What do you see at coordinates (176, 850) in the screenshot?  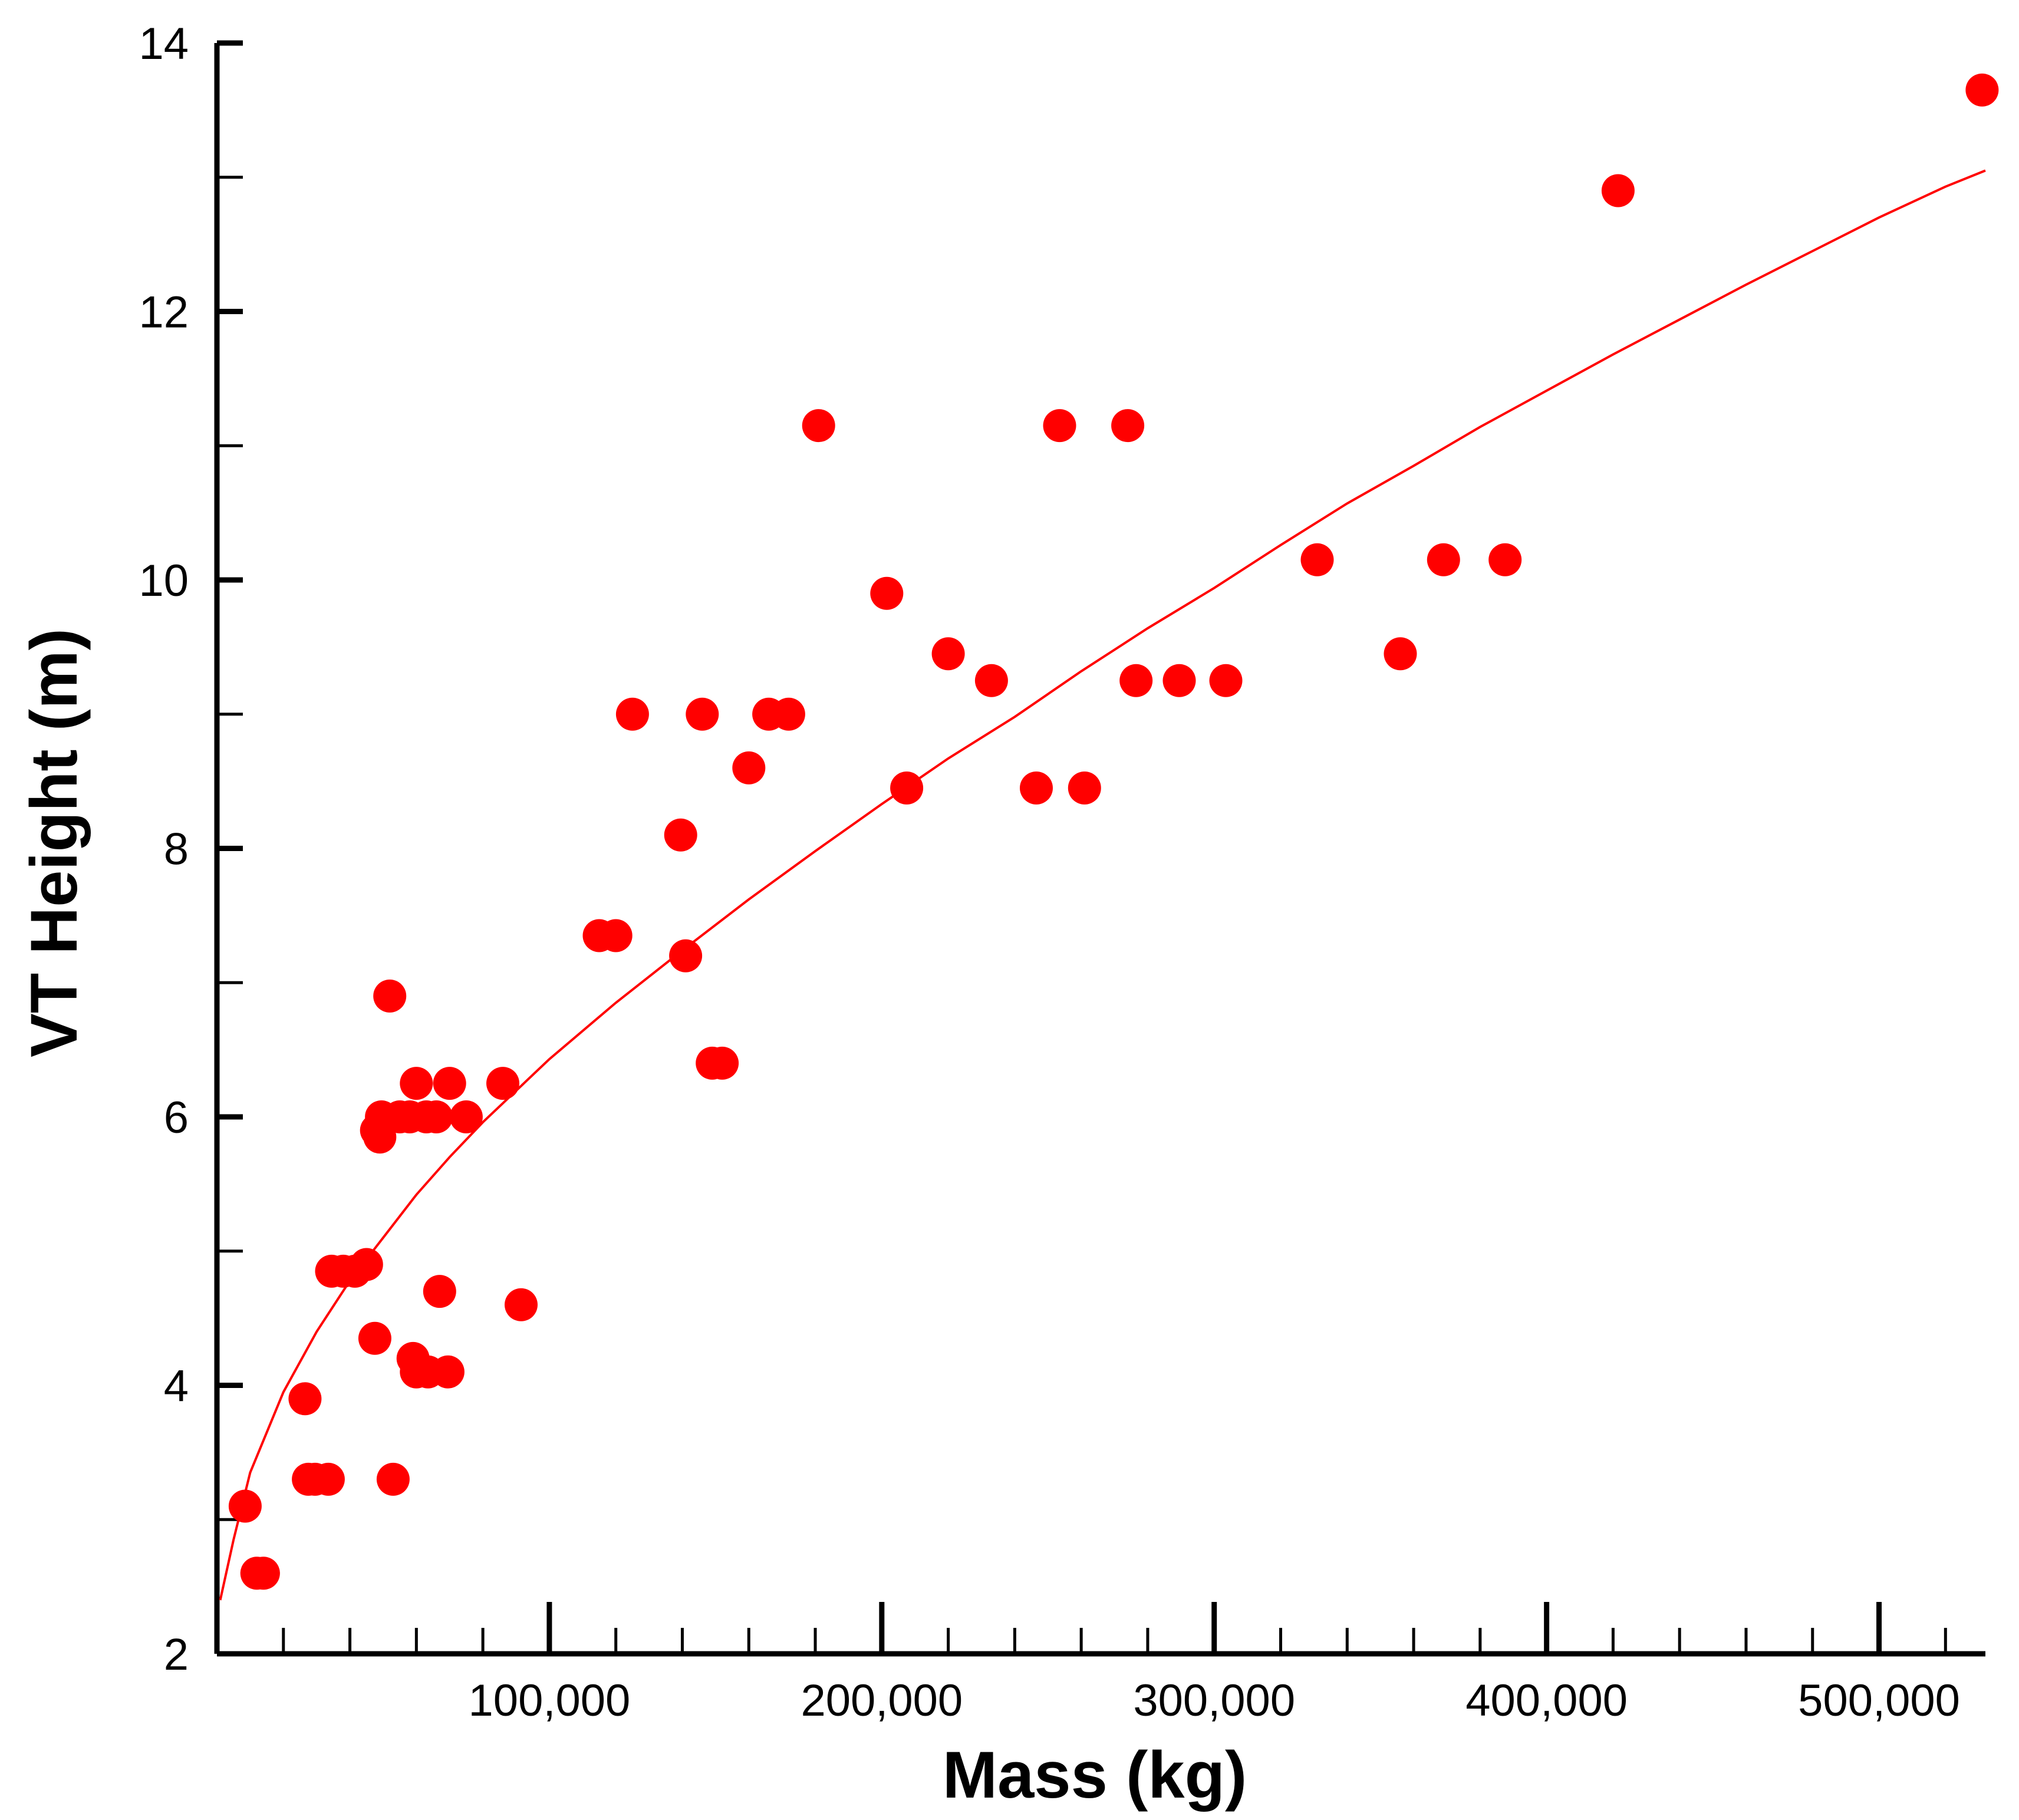 I see `y-tick-label: 8` at bounding box center [176, 850].